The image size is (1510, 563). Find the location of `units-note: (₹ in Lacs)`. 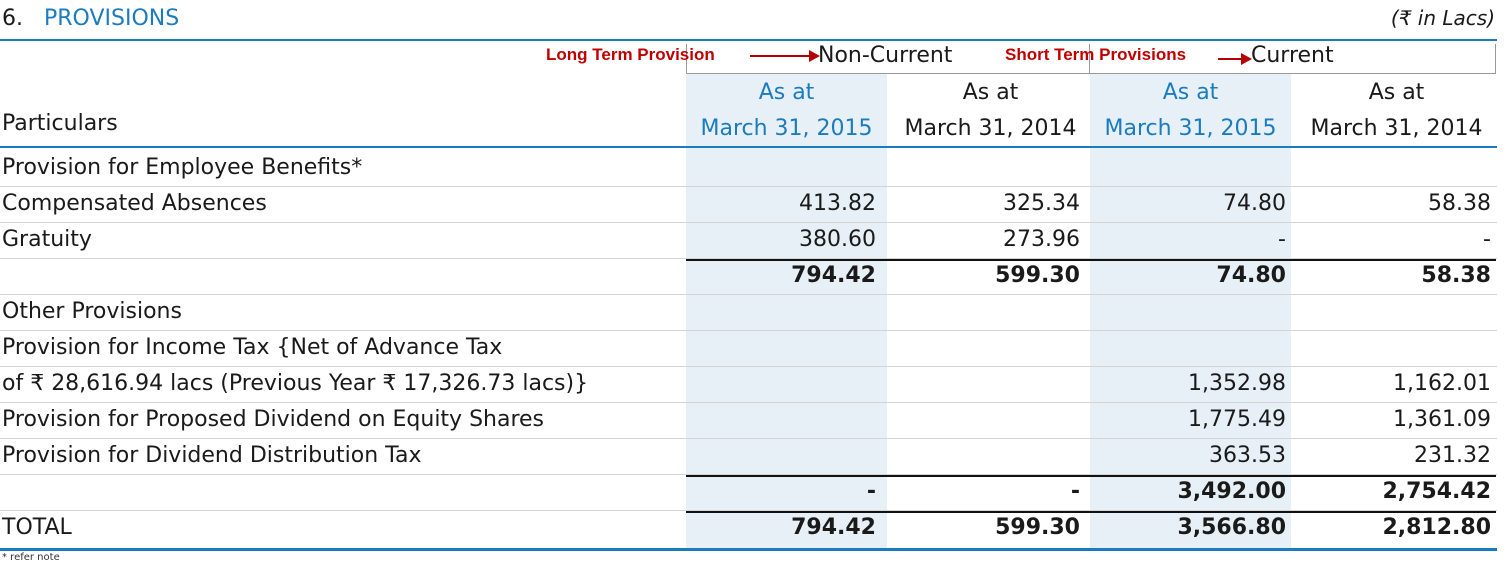

units-note: (₹ in Lacs) is located at coordinates (1442, 18).